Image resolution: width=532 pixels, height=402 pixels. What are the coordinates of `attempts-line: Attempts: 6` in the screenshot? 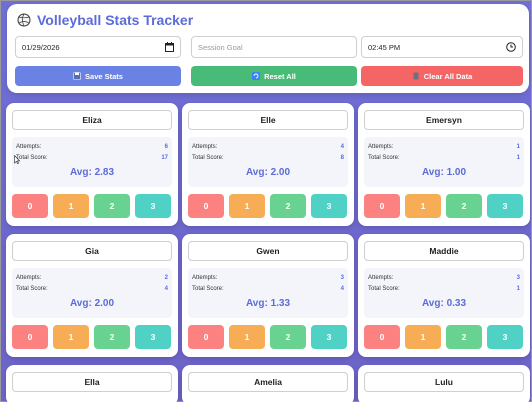 It's located at (92, 147).